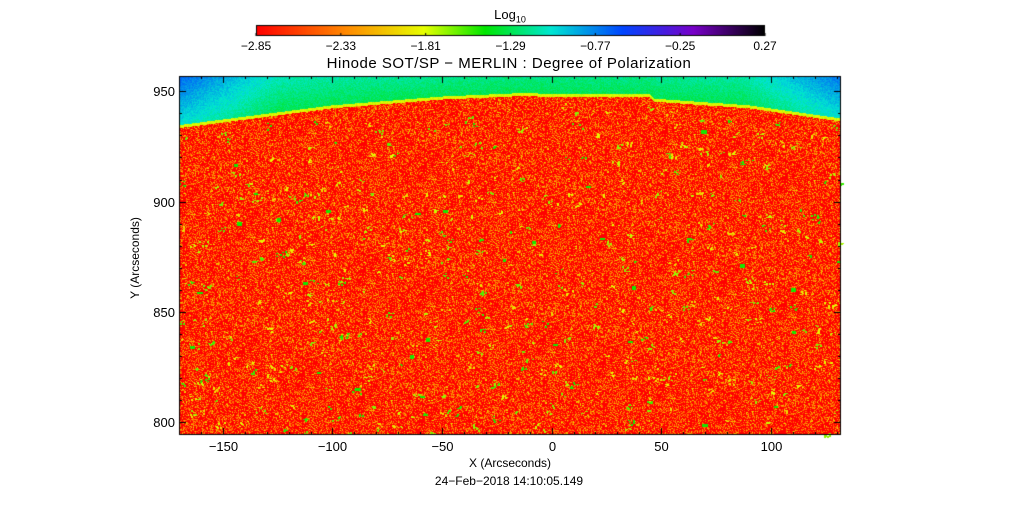 This screenshot has height=512, width=1019. What do you see at coordinates (661, 446) in the screenshot?
I see `x-tick-label: 50` at bounding box center [661, 446].